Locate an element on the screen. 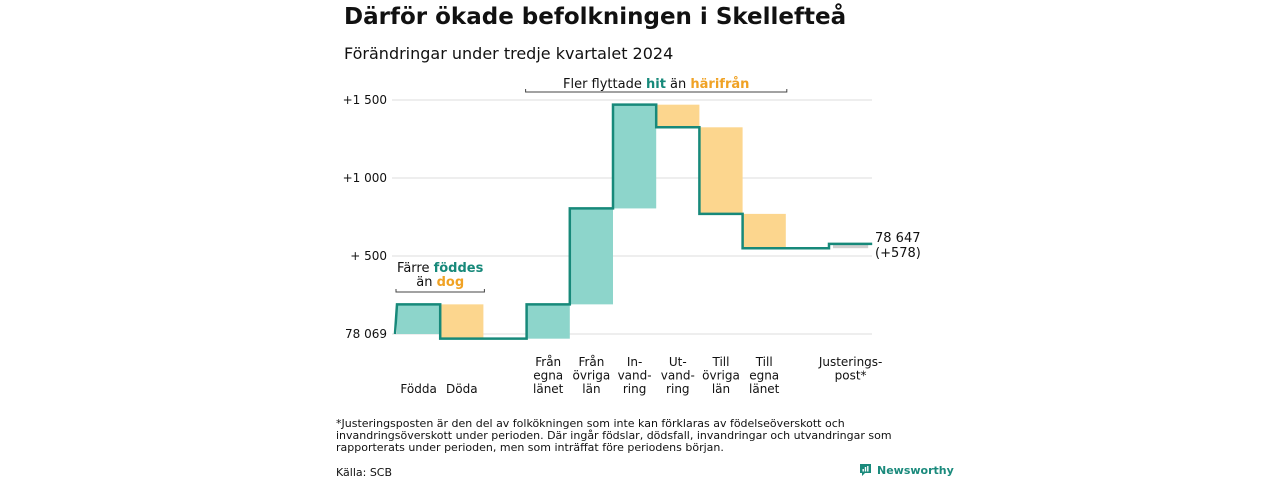 The image size is (1280, 480). chart-title: Därför ökade befolkningen i Skellefteå is located at coordinates (595, 17).